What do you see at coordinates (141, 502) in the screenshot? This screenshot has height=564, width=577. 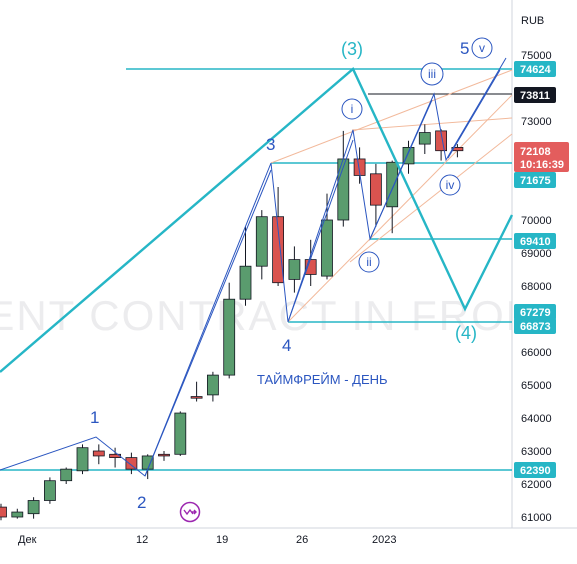 I see `wave-label-2: 2` at bounding box center [141, 502].